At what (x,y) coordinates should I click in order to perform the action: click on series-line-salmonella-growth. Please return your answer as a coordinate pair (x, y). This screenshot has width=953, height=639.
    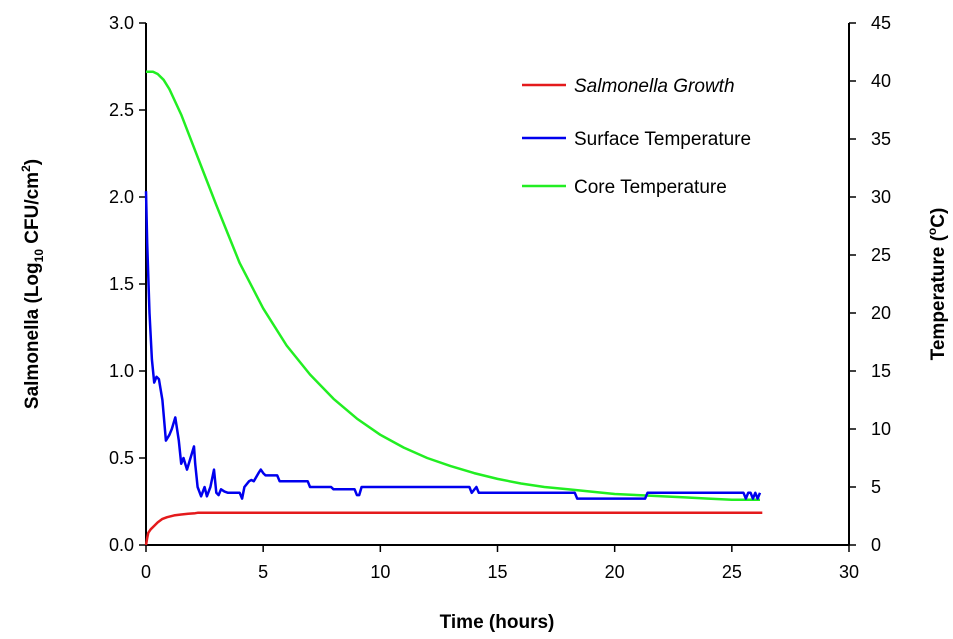
    Looking at the image, I should click on (453, 528).